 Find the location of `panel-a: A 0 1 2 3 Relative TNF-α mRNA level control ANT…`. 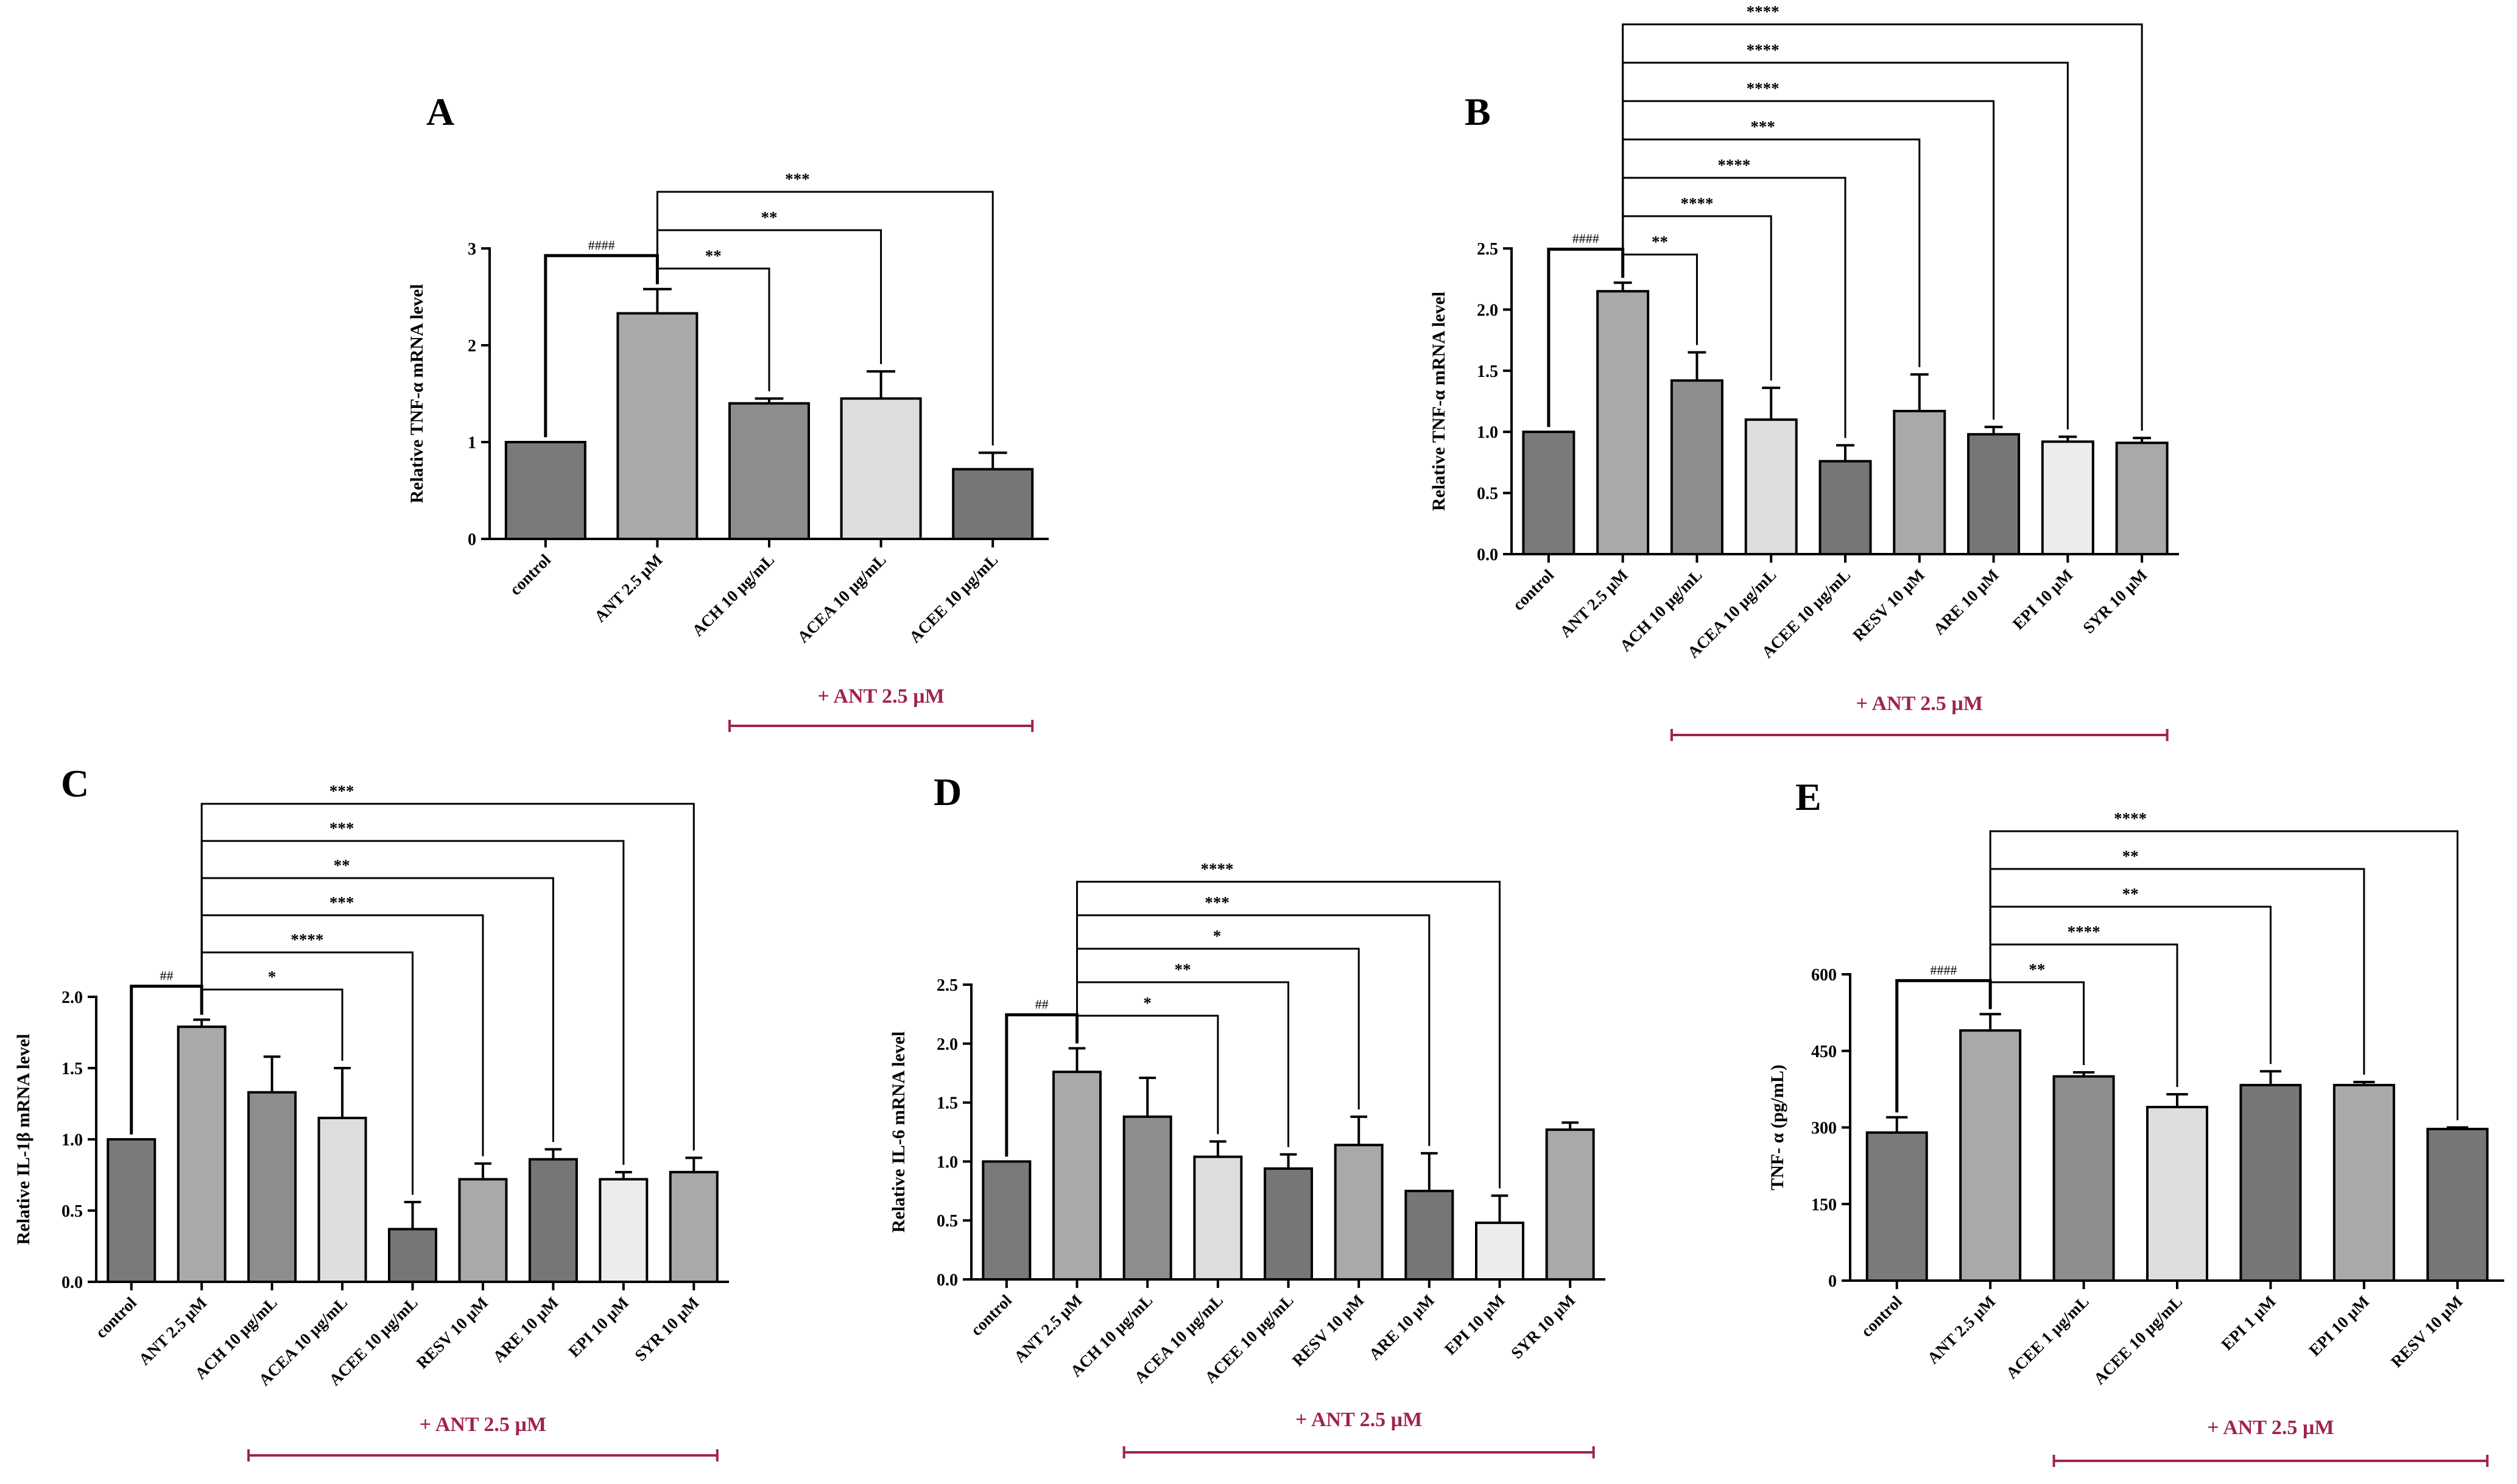

panel-a: A 0 1 2 3 Relative TNF-α mRNA level control ANT… is located at coordinates (728, 411).